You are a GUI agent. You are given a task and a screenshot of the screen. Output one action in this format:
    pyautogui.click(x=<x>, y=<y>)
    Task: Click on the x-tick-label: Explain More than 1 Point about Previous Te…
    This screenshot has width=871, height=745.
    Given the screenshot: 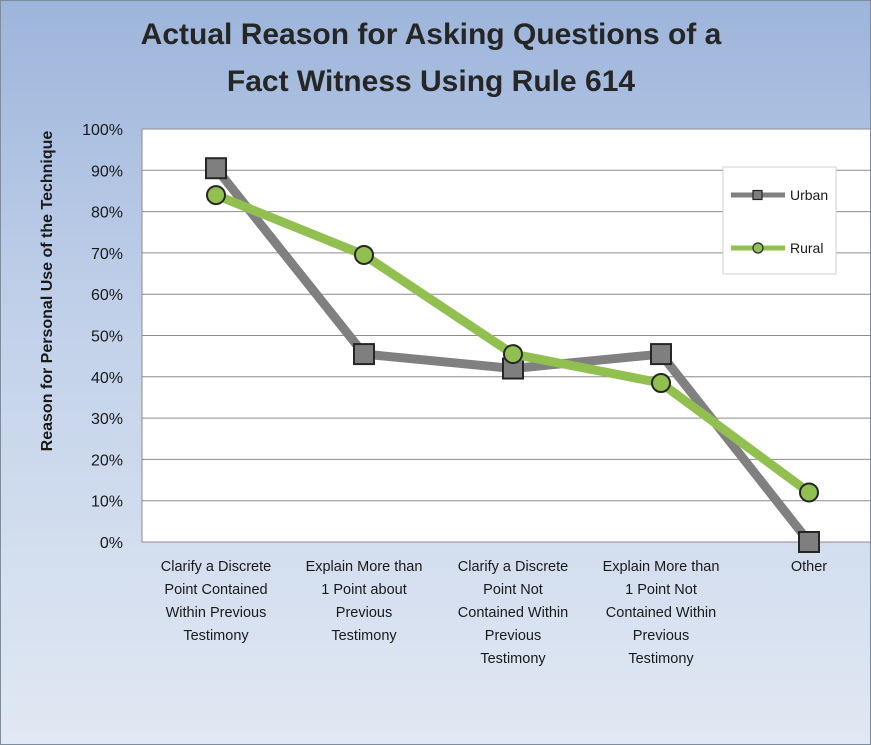 What is the action you would take?
    pyautogui.click(x=364, y=601)
    